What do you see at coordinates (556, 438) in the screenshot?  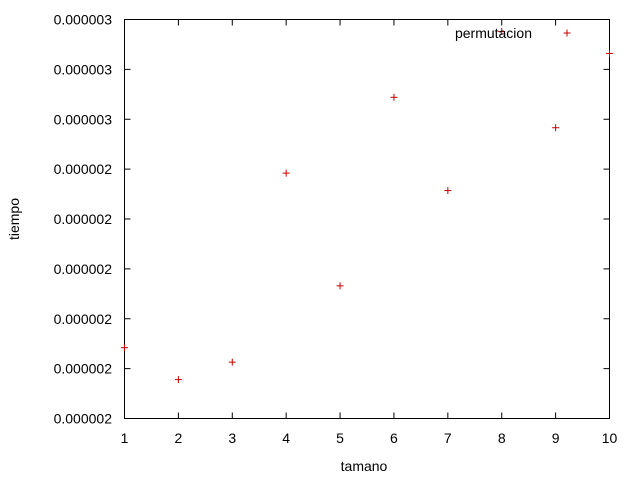 I see `x-tick-label: 9` at bounding box center [556, 438].